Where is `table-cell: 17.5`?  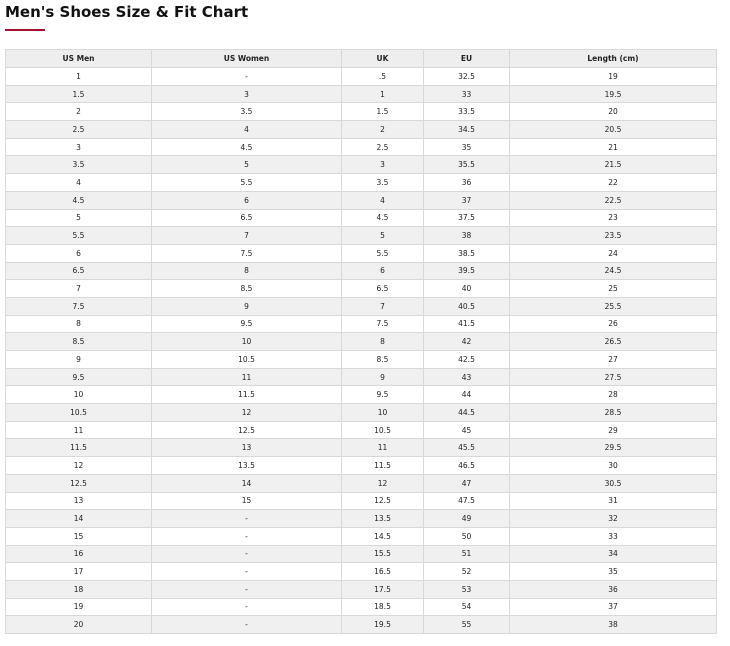
table-cell: 17.5 is located at coordinates (382, 589).